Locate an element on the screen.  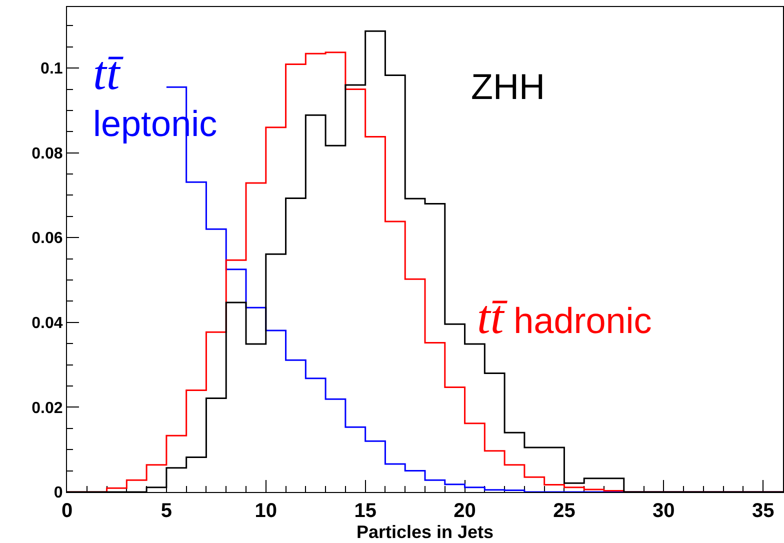
y-tick-label: 0.04 is located at coordinates (47, 323).